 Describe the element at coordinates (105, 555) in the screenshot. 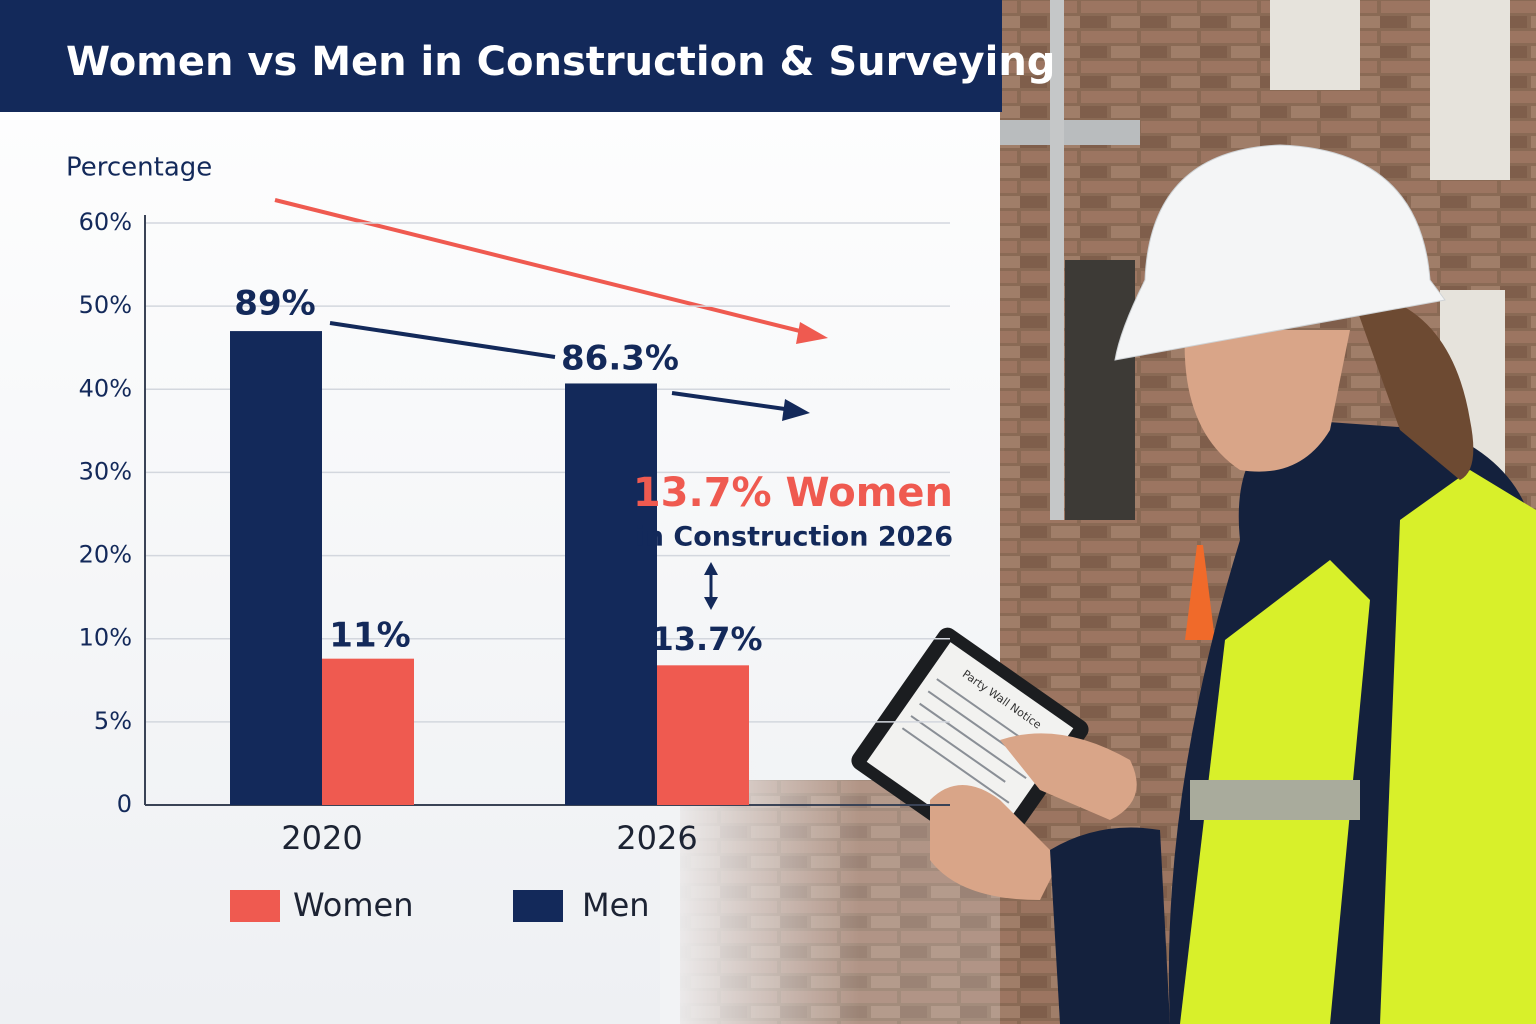

I see `y-tick-label: 20%` at that location.